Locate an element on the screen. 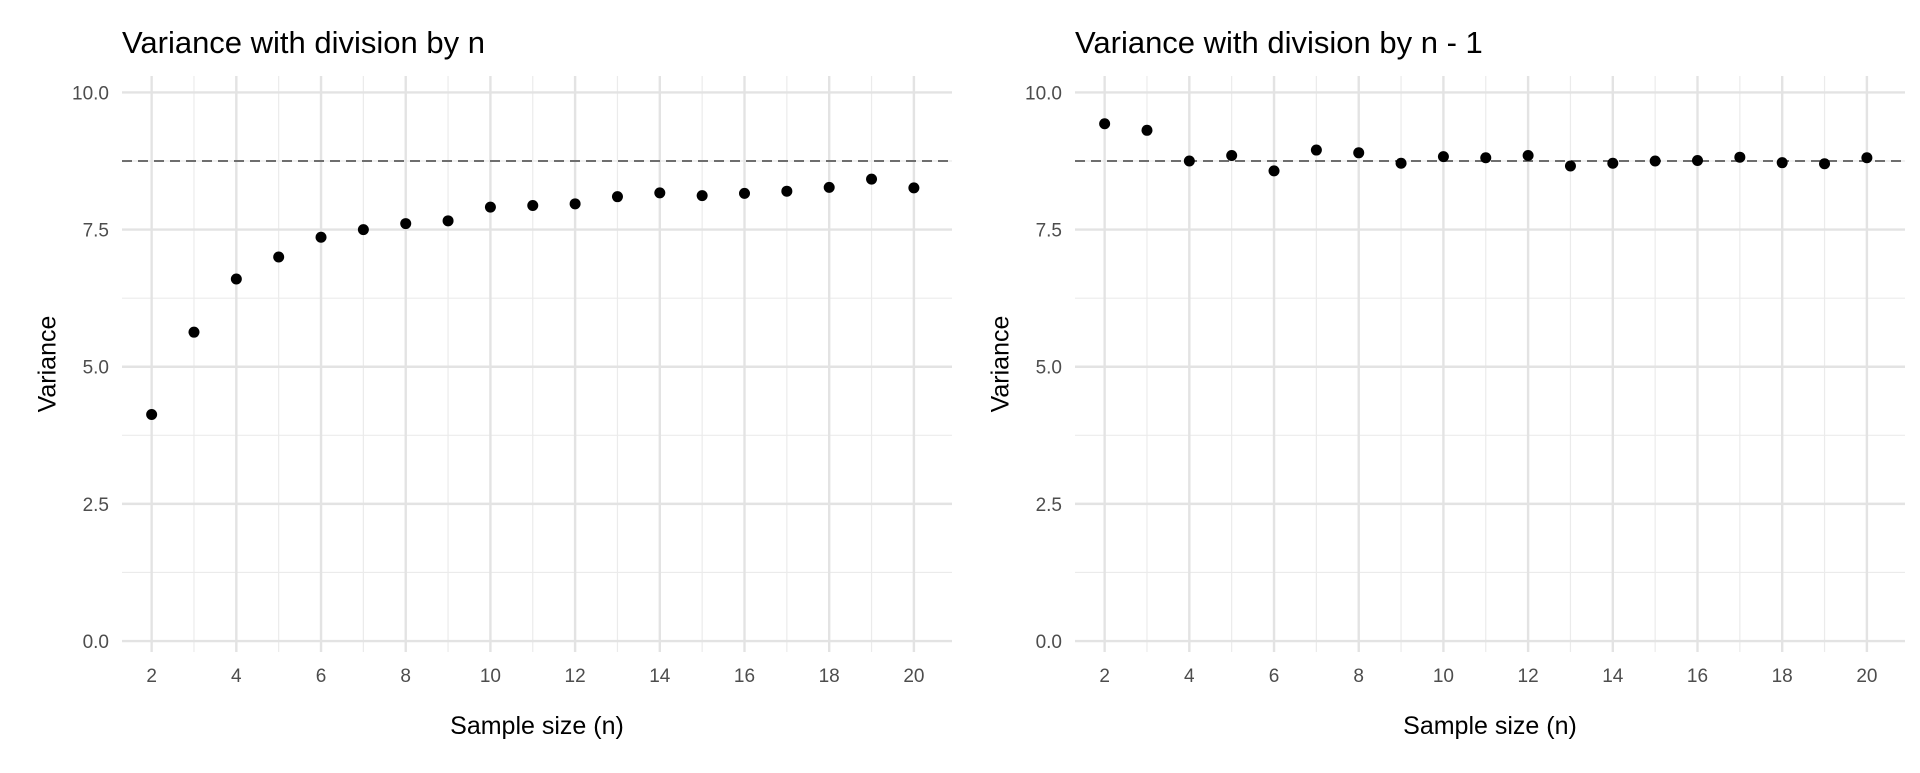 The height and width of the screenshot is (773, 1920). chart-title: Variance with division by n is located at coordinates (303, 42).